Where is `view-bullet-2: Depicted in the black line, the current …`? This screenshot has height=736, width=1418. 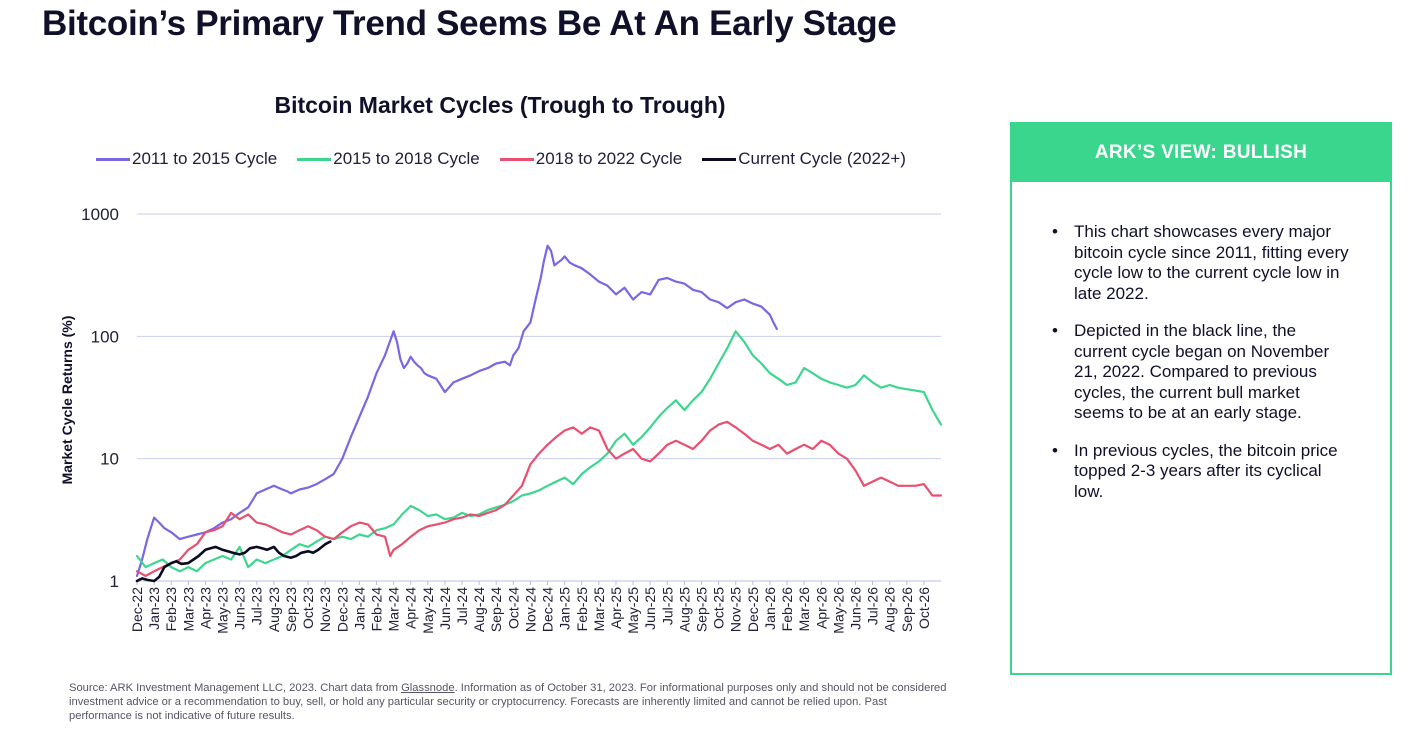
view-bullet-2: Depicted in the black line, the current … is located at coordinates (1201, 372).